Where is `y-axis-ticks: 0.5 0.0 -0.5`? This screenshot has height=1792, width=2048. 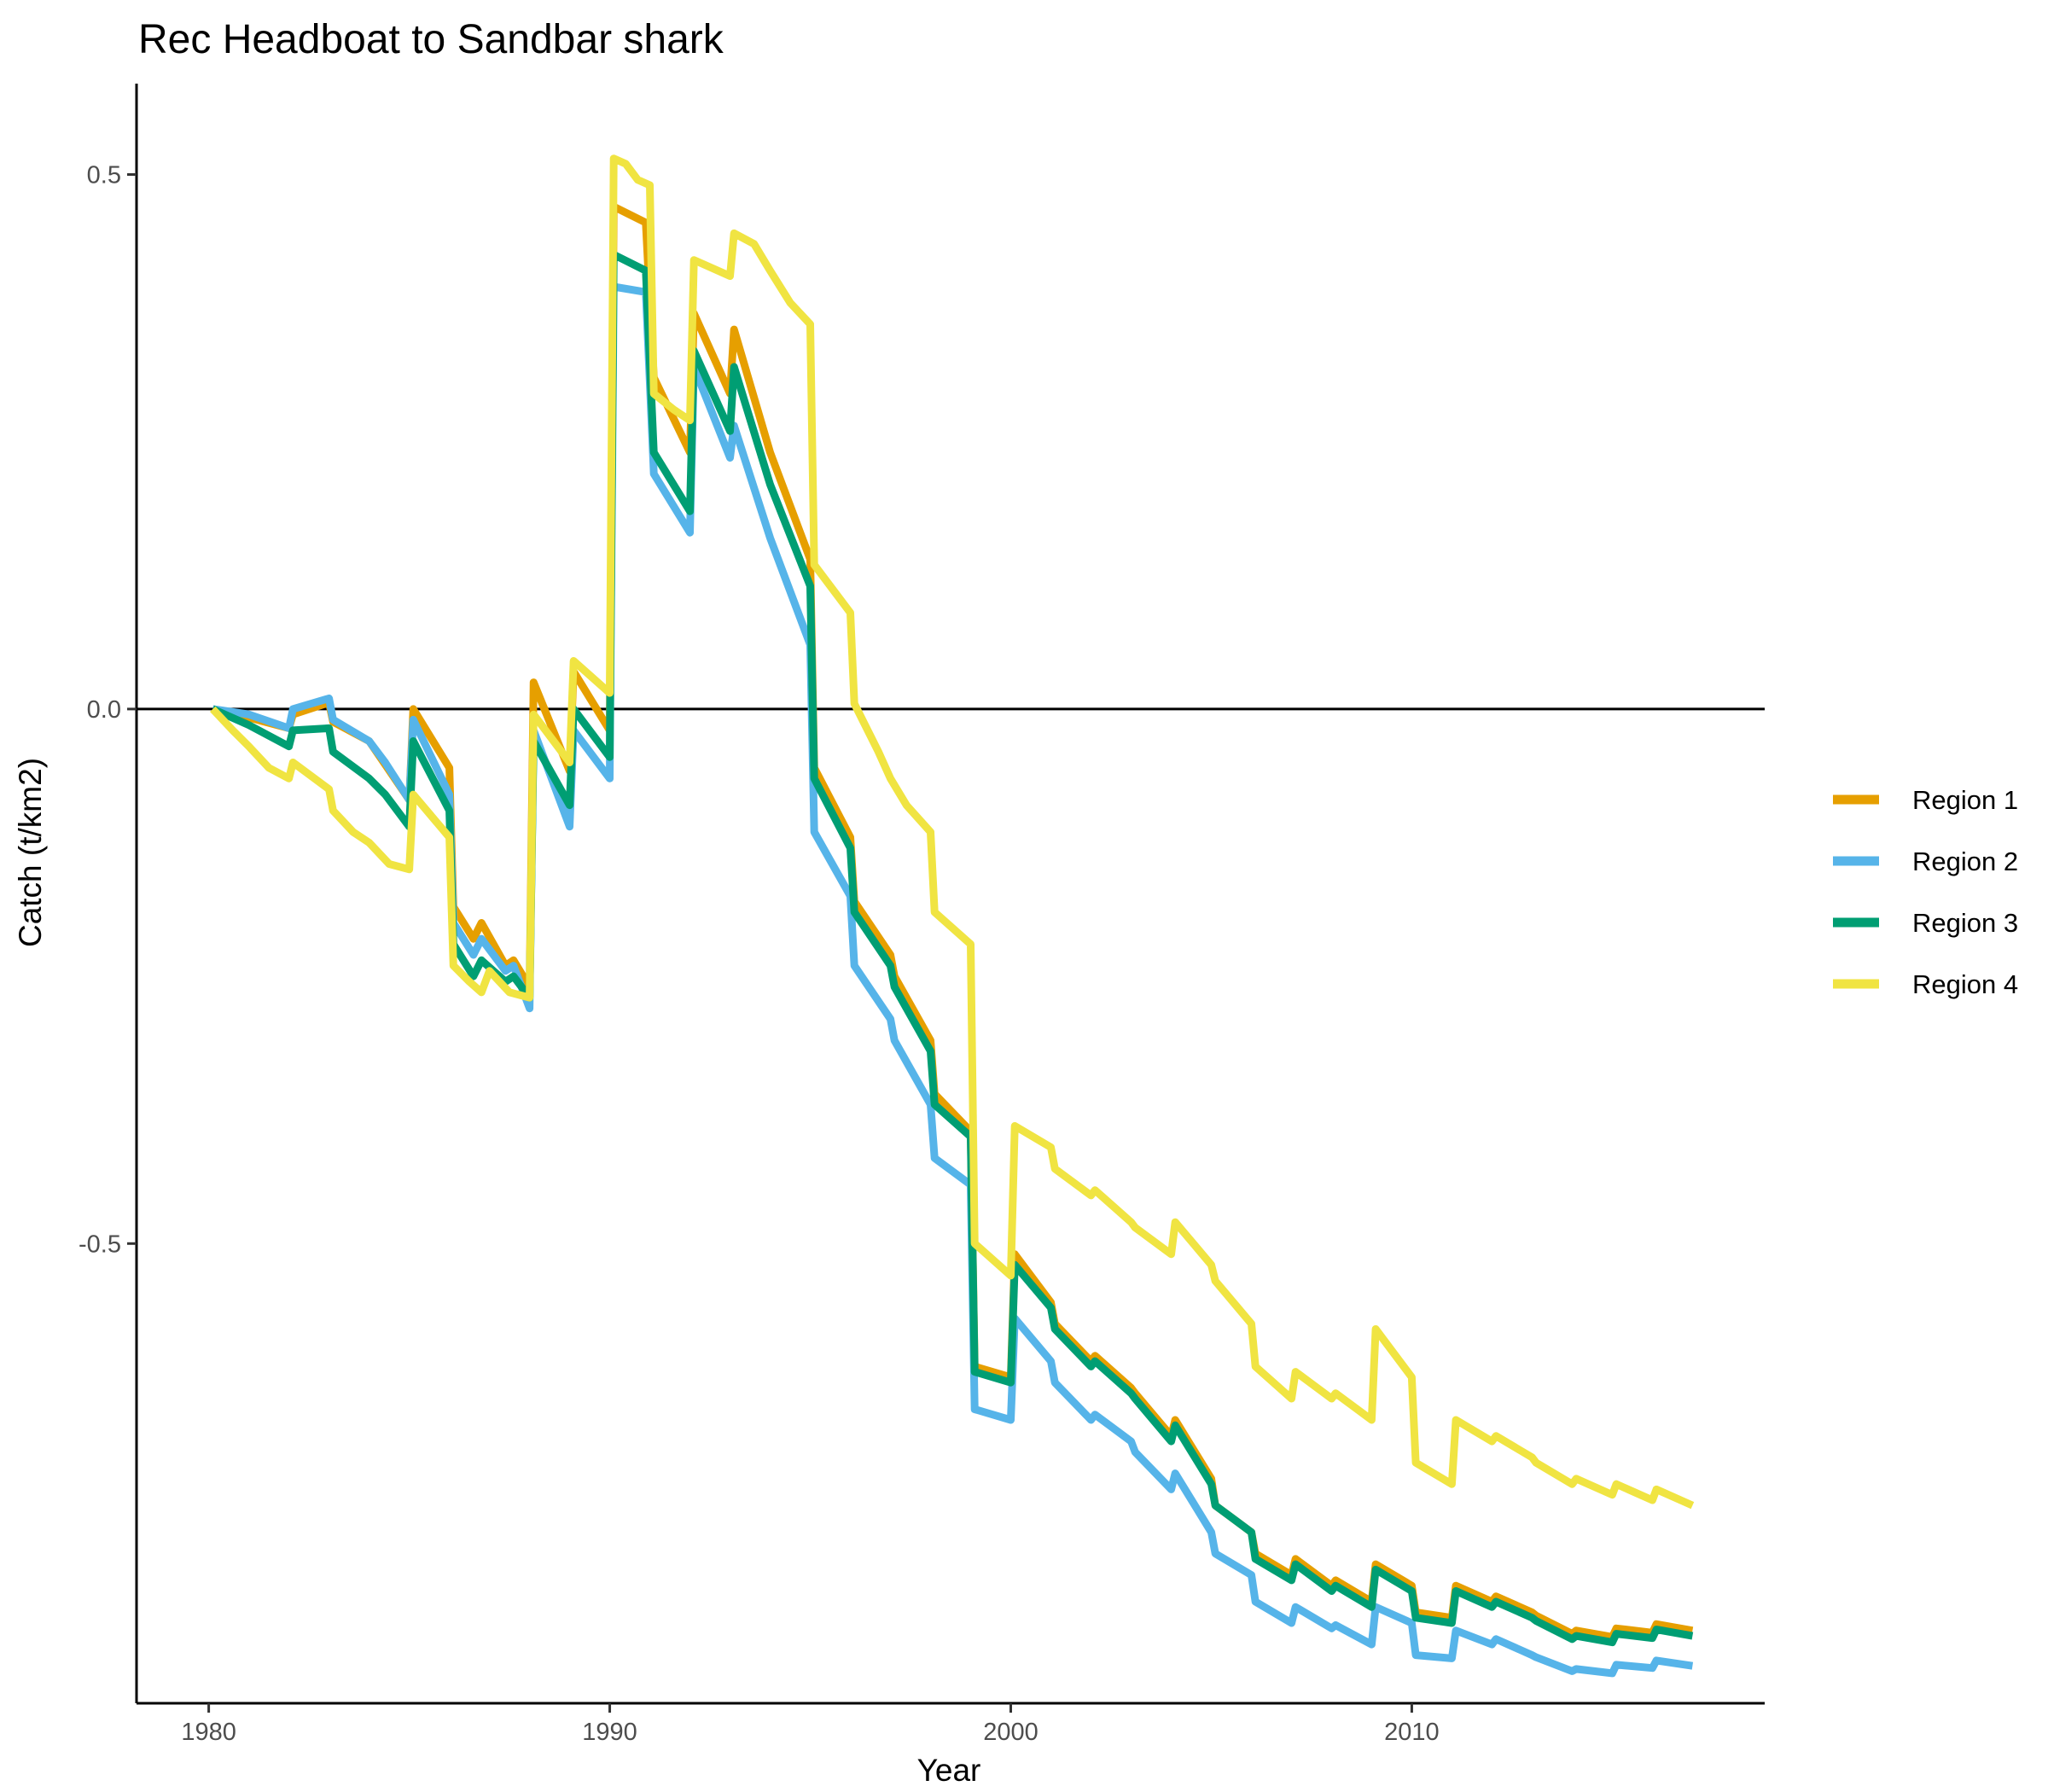 y-axis-ticks: 0.5 0.0 -0.5 is located at coordinates (108, 709).